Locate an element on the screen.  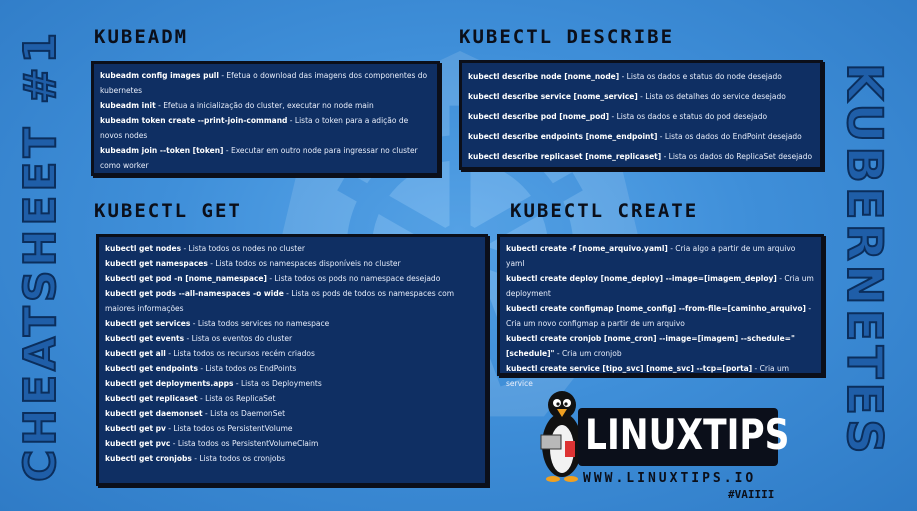
command-text: kubectl get events is located at coordinates (145, 338).